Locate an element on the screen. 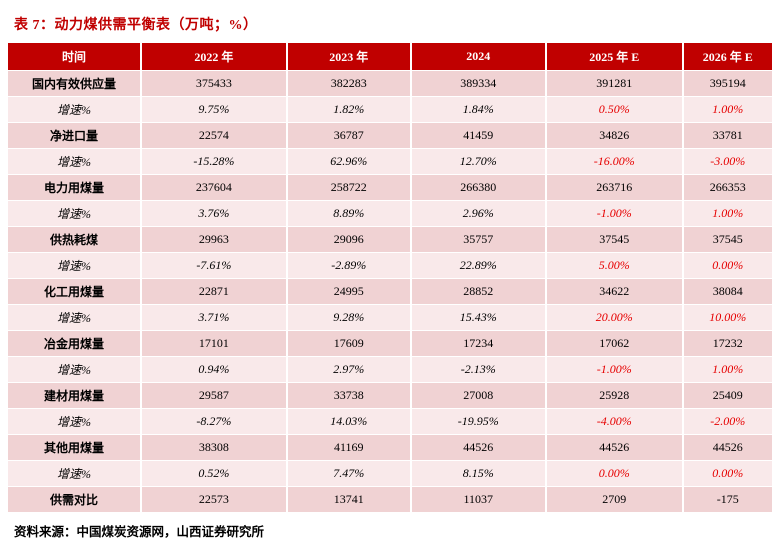 The width and height of the screenshot is (780, 540). data-cell: 8.15% is located at coordinates (478, 473).